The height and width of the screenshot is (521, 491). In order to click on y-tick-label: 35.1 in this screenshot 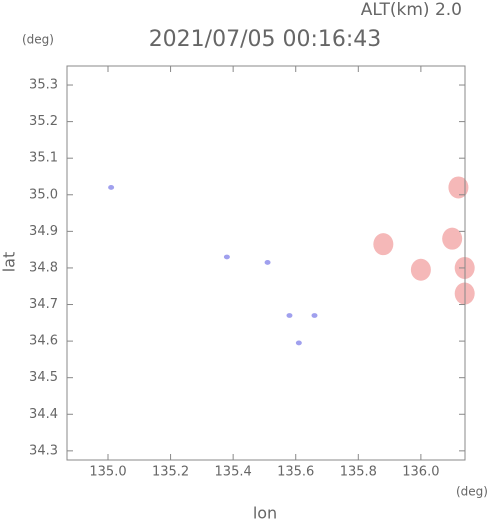, I will do `click(43, 158)`.